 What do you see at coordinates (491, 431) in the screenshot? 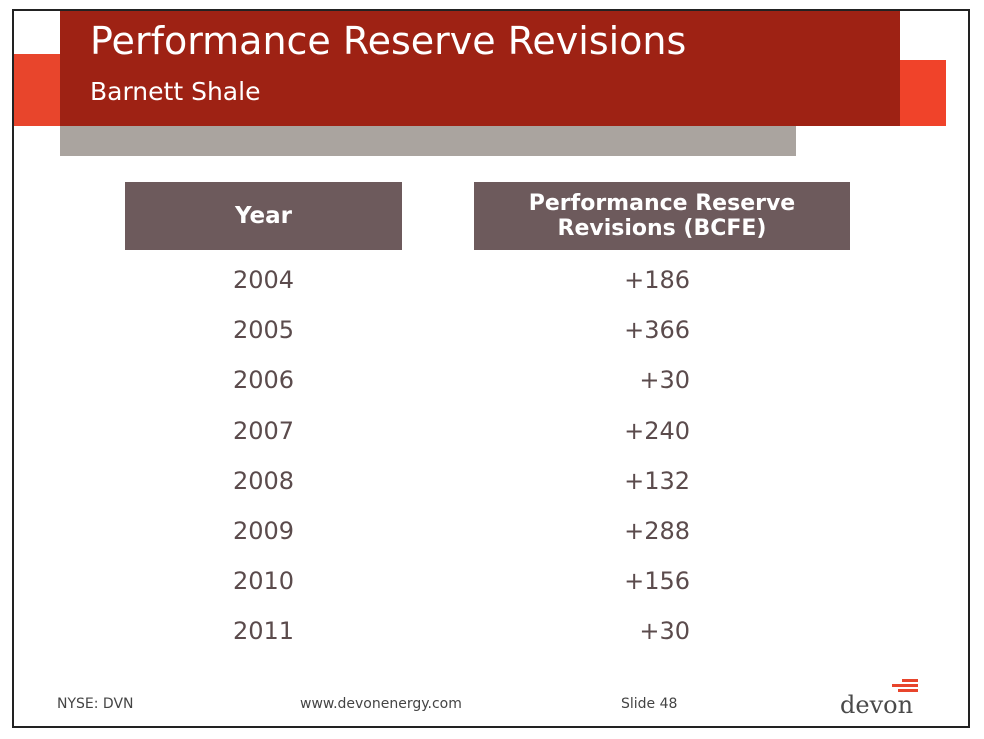
I see `table-row: 2007 +240` at bounding box center [491, 431].